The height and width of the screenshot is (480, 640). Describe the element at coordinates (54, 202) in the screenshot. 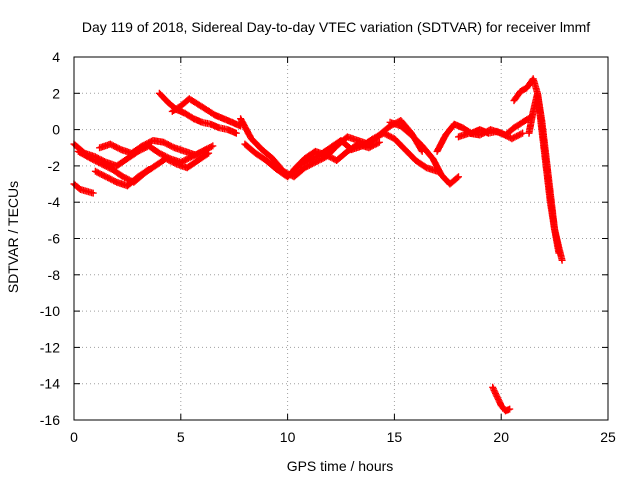

I see `y-tick-label: -4` at that location.